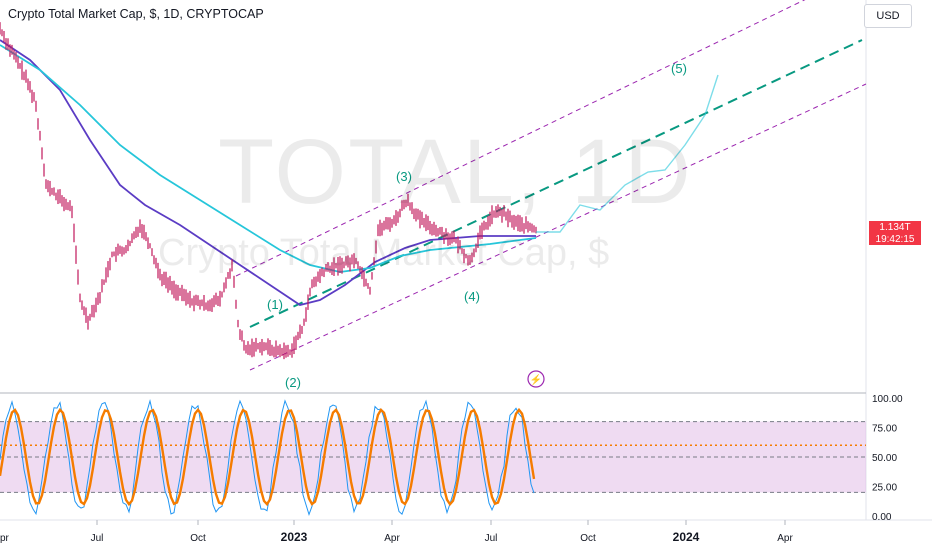 The width and height of the screenshot is (932, 550). I want to click on wave-label: (1), so click(275, 304).